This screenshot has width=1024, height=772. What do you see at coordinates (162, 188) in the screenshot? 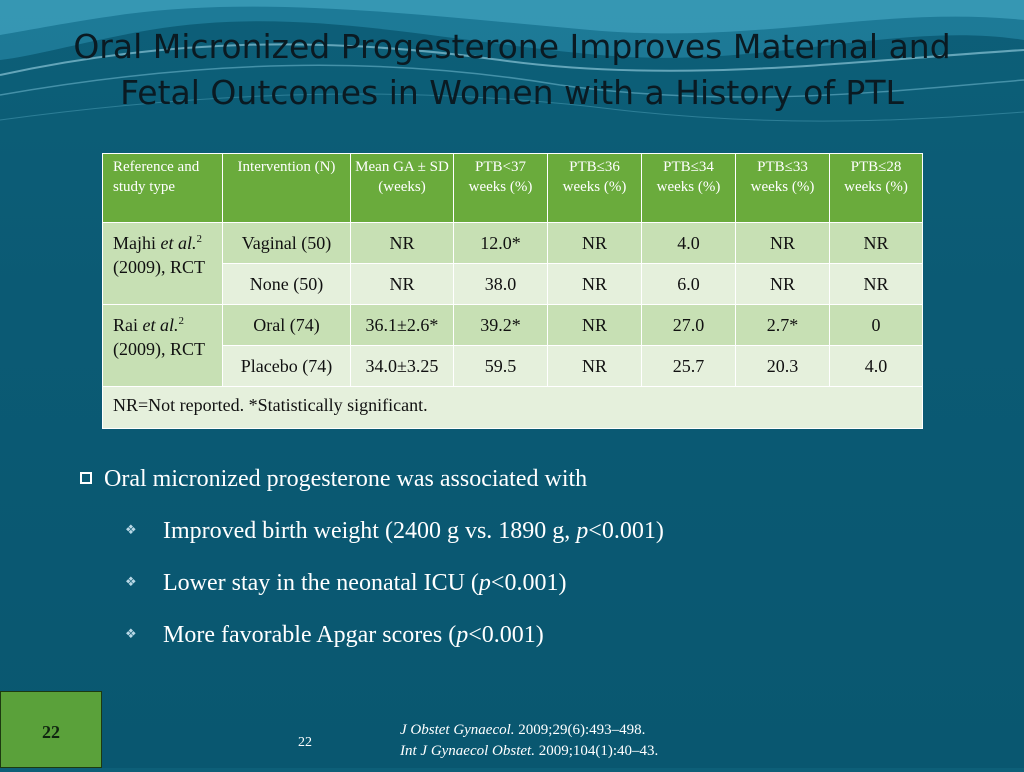
I see `header-reference: Reference and study type` at bounding box center [162, 188].